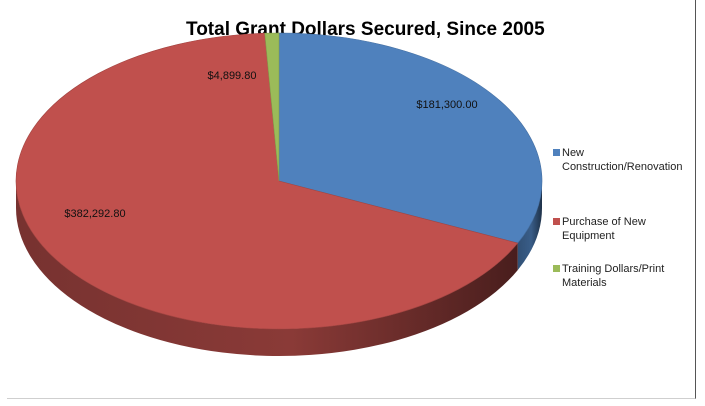 This screenshot has width=705, height=406. What do you see at coordinates (556, 268) in the screenshot?
I see `legend-swatch-training` at bounding box center [556, 268].